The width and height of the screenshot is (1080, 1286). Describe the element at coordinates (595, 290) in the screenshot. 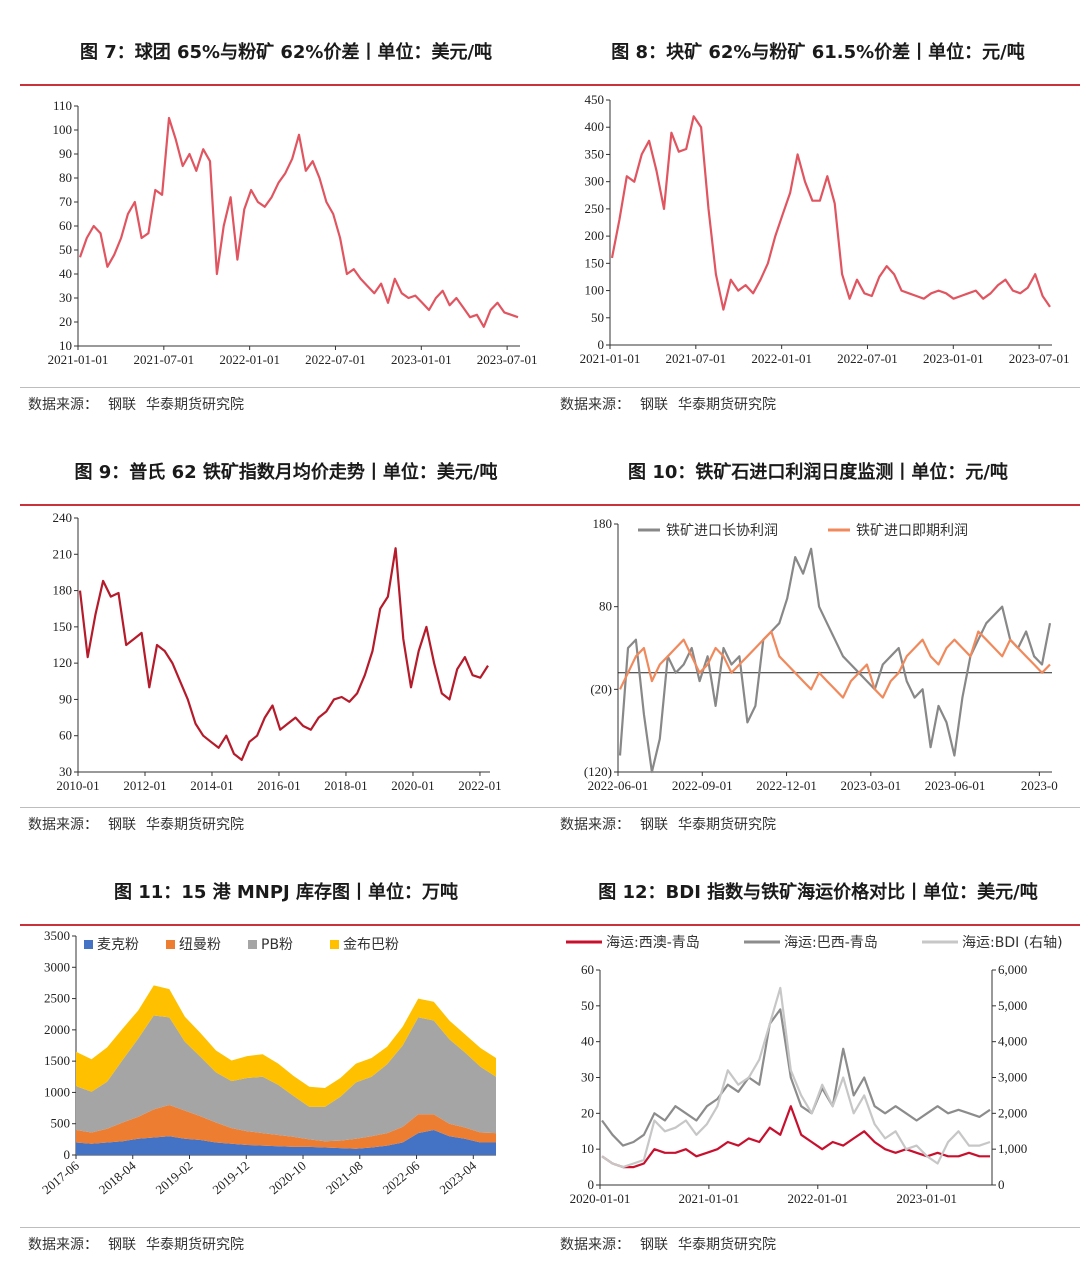

I see `y-tick-label: 100` at that location.